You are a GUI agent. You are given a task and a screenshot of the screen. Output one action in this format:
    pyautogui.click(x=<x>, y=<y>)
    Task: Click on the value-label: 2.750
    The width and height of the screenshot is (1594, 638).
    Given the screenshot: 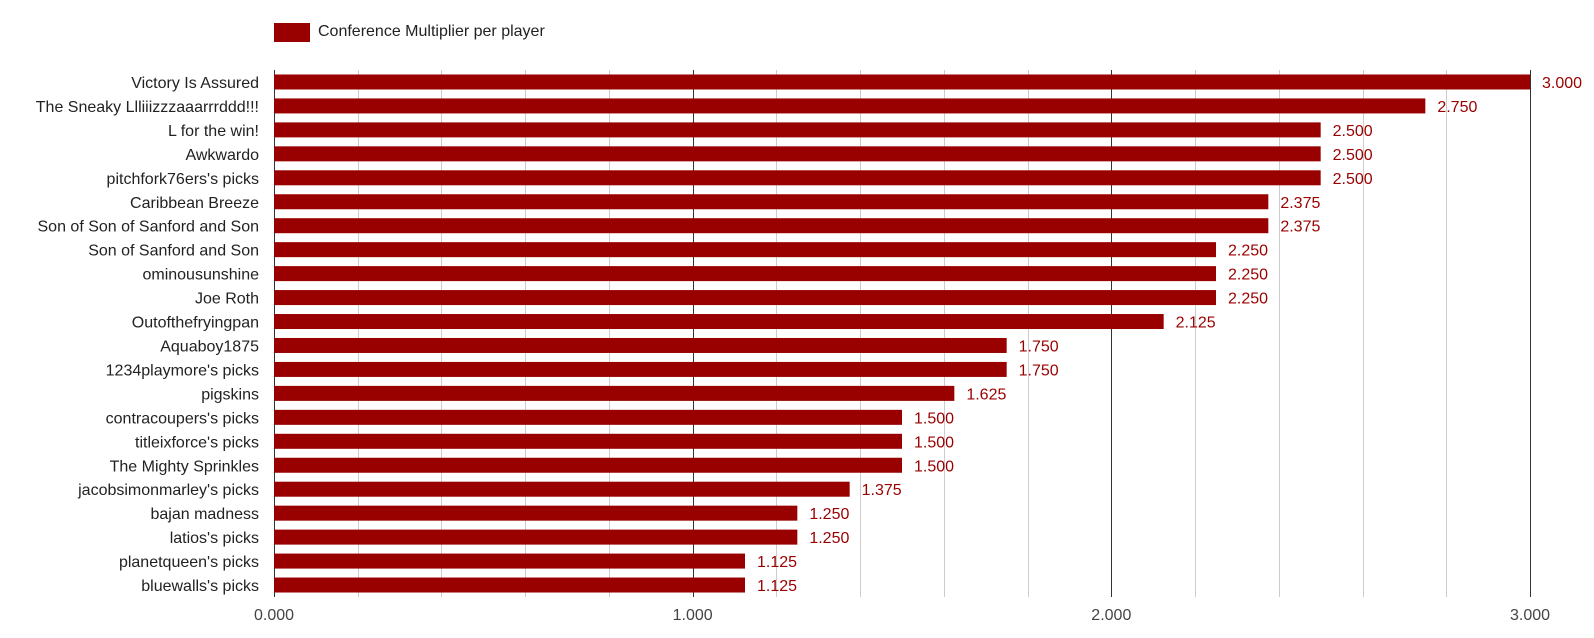 What is the action you would take?
    pyautogui.click(x=1457, y=107)
    